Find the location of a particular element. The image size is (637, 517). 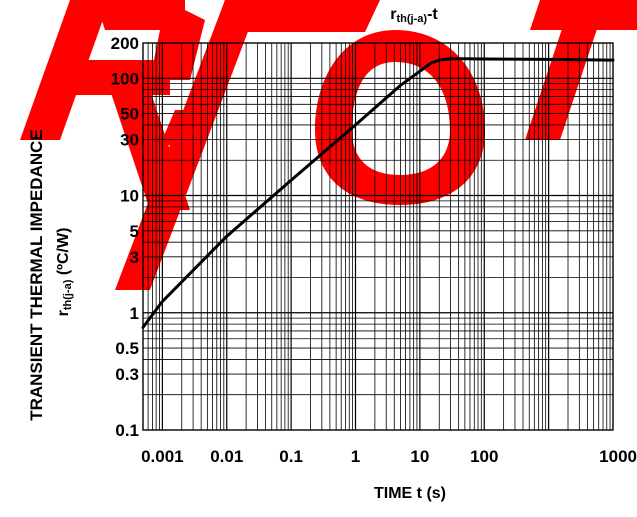

x-tick-label: 10 is located at coordinates (419, 456).